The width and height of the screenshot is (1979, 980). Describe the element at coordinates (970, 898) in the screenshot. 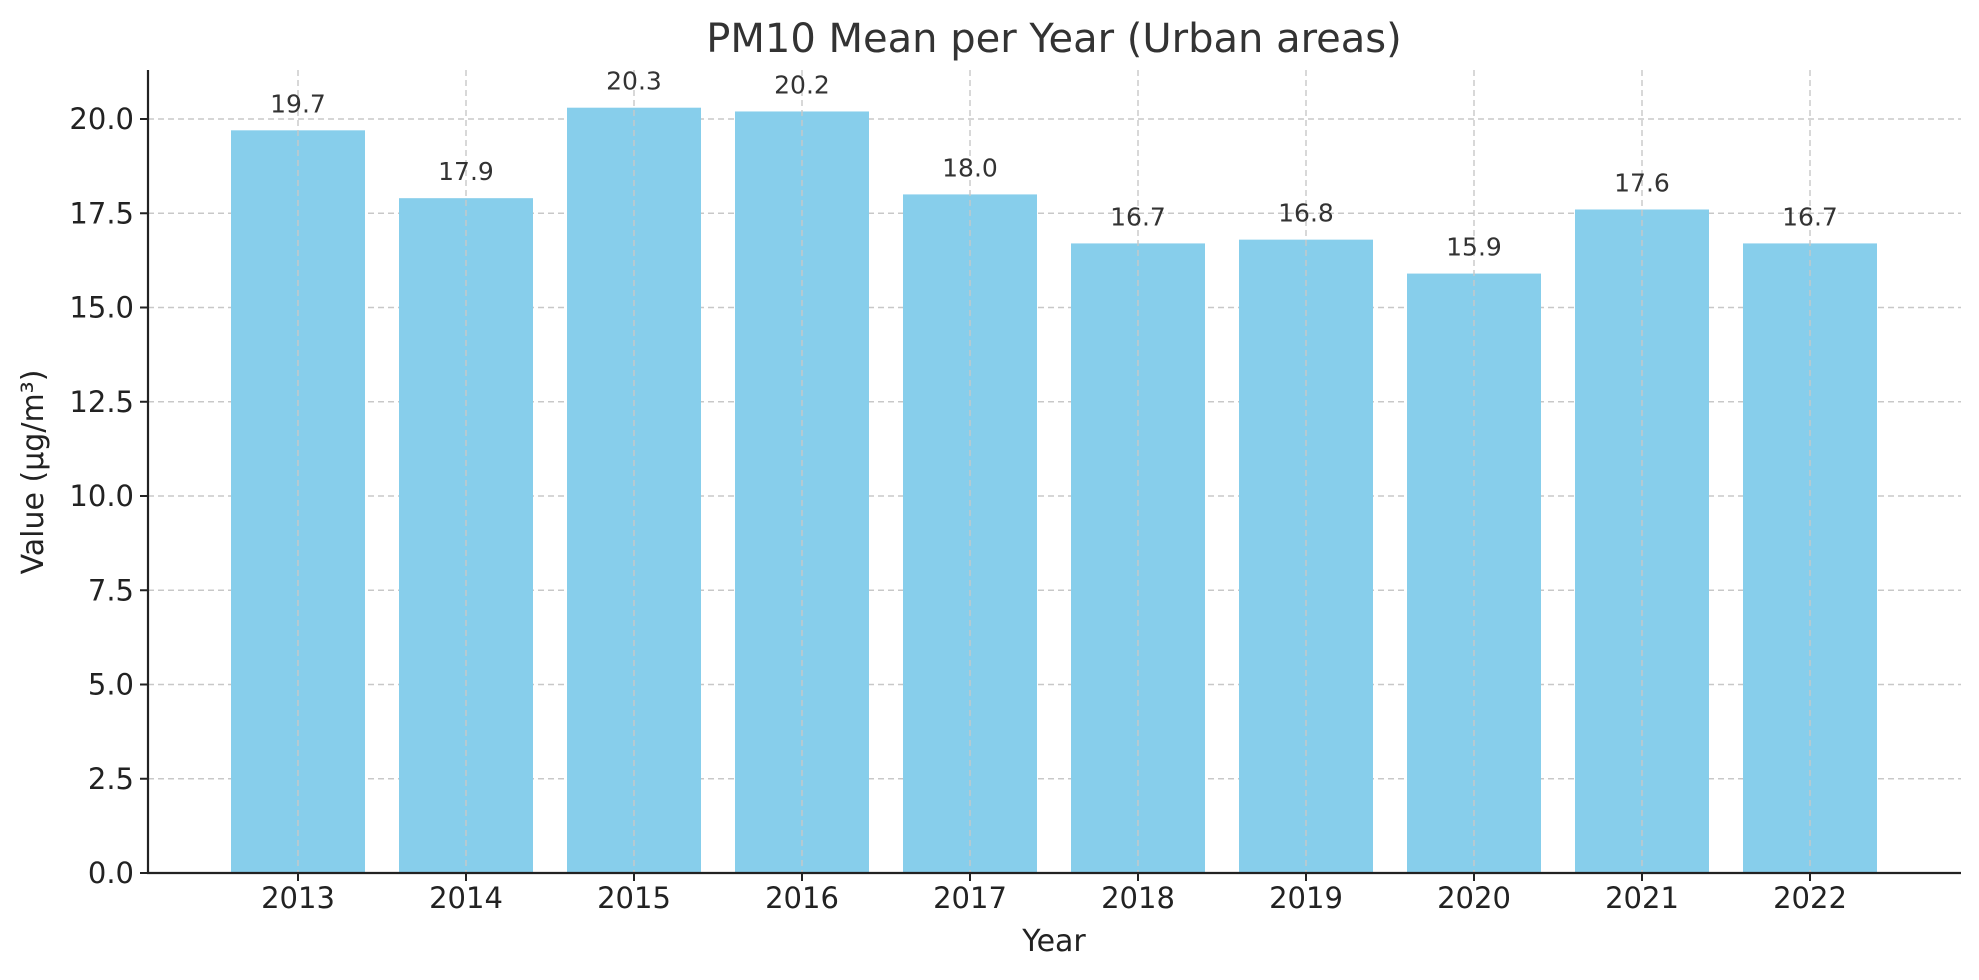

I see `x-tick-label-2017: 2017` at that location.